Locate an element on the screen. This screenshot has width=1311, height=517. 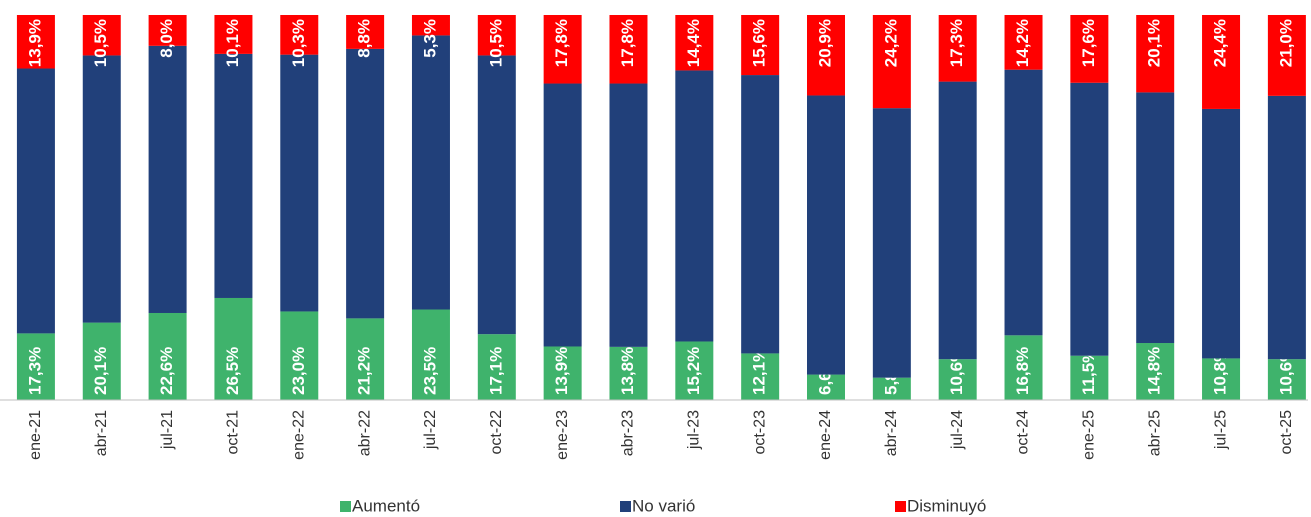
x-tick-label: ene-22 is located at coordinates (298, 435).